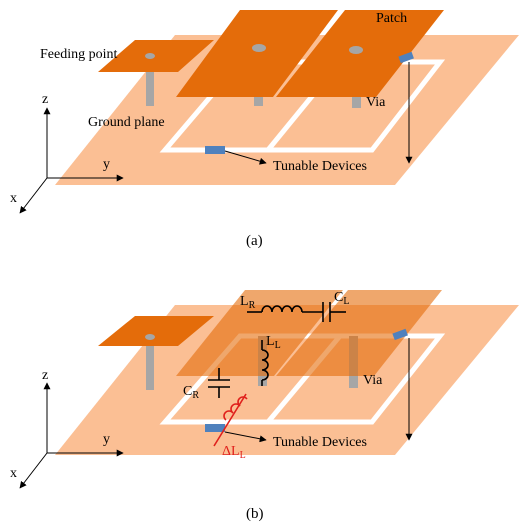 This screenshot has height=527, width=519. Describe the element at coordinates (156, 56) in the screenshot. I see `feed-patch` at that location.